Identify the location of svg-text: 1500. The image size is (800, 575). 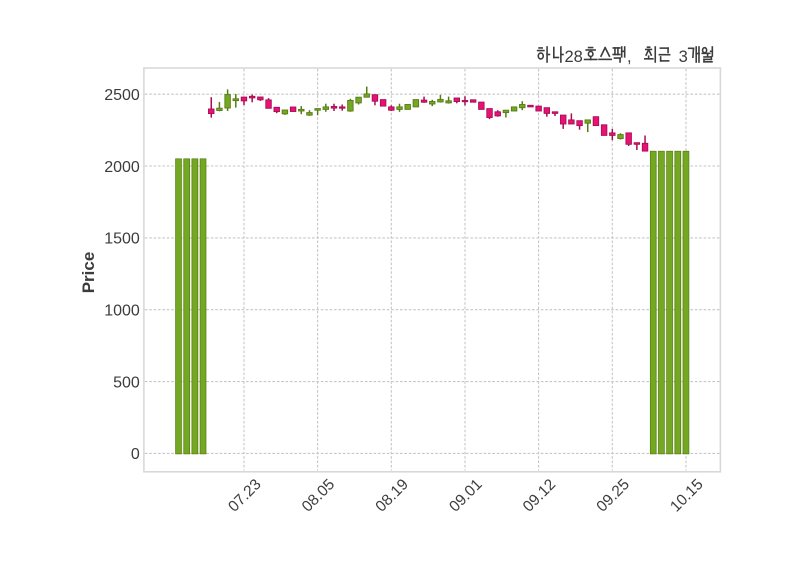
(122, 239).